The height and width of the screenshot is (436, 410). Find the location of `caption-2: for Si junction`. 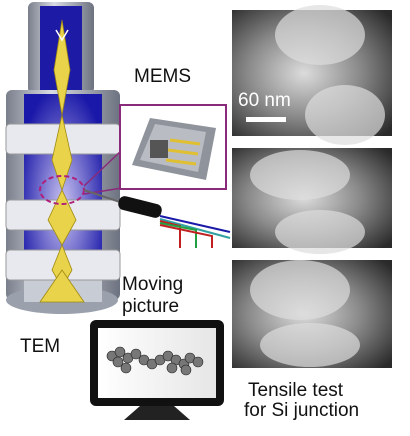

caption-2: for Si junction is located at coordinates (301, 410).